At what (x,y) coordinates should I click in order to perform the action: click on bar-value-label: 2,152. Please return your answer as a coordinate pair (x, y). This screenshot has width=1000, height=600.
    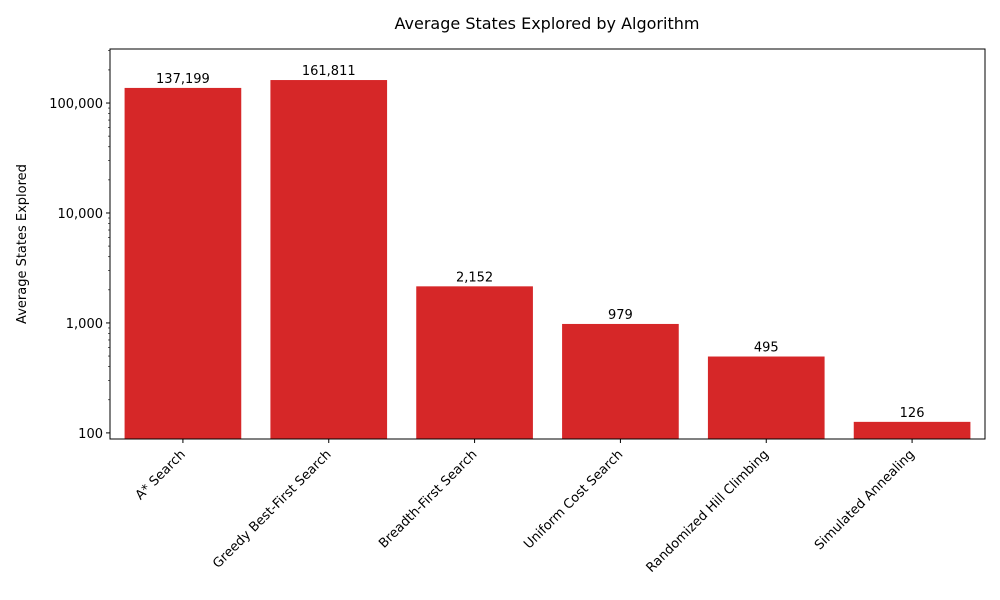
    Looking at the image, I should click on (474, 277).